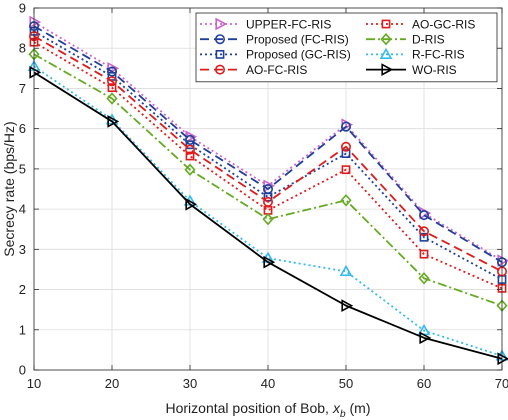  I want to click on legend-box, so click(346, 47).